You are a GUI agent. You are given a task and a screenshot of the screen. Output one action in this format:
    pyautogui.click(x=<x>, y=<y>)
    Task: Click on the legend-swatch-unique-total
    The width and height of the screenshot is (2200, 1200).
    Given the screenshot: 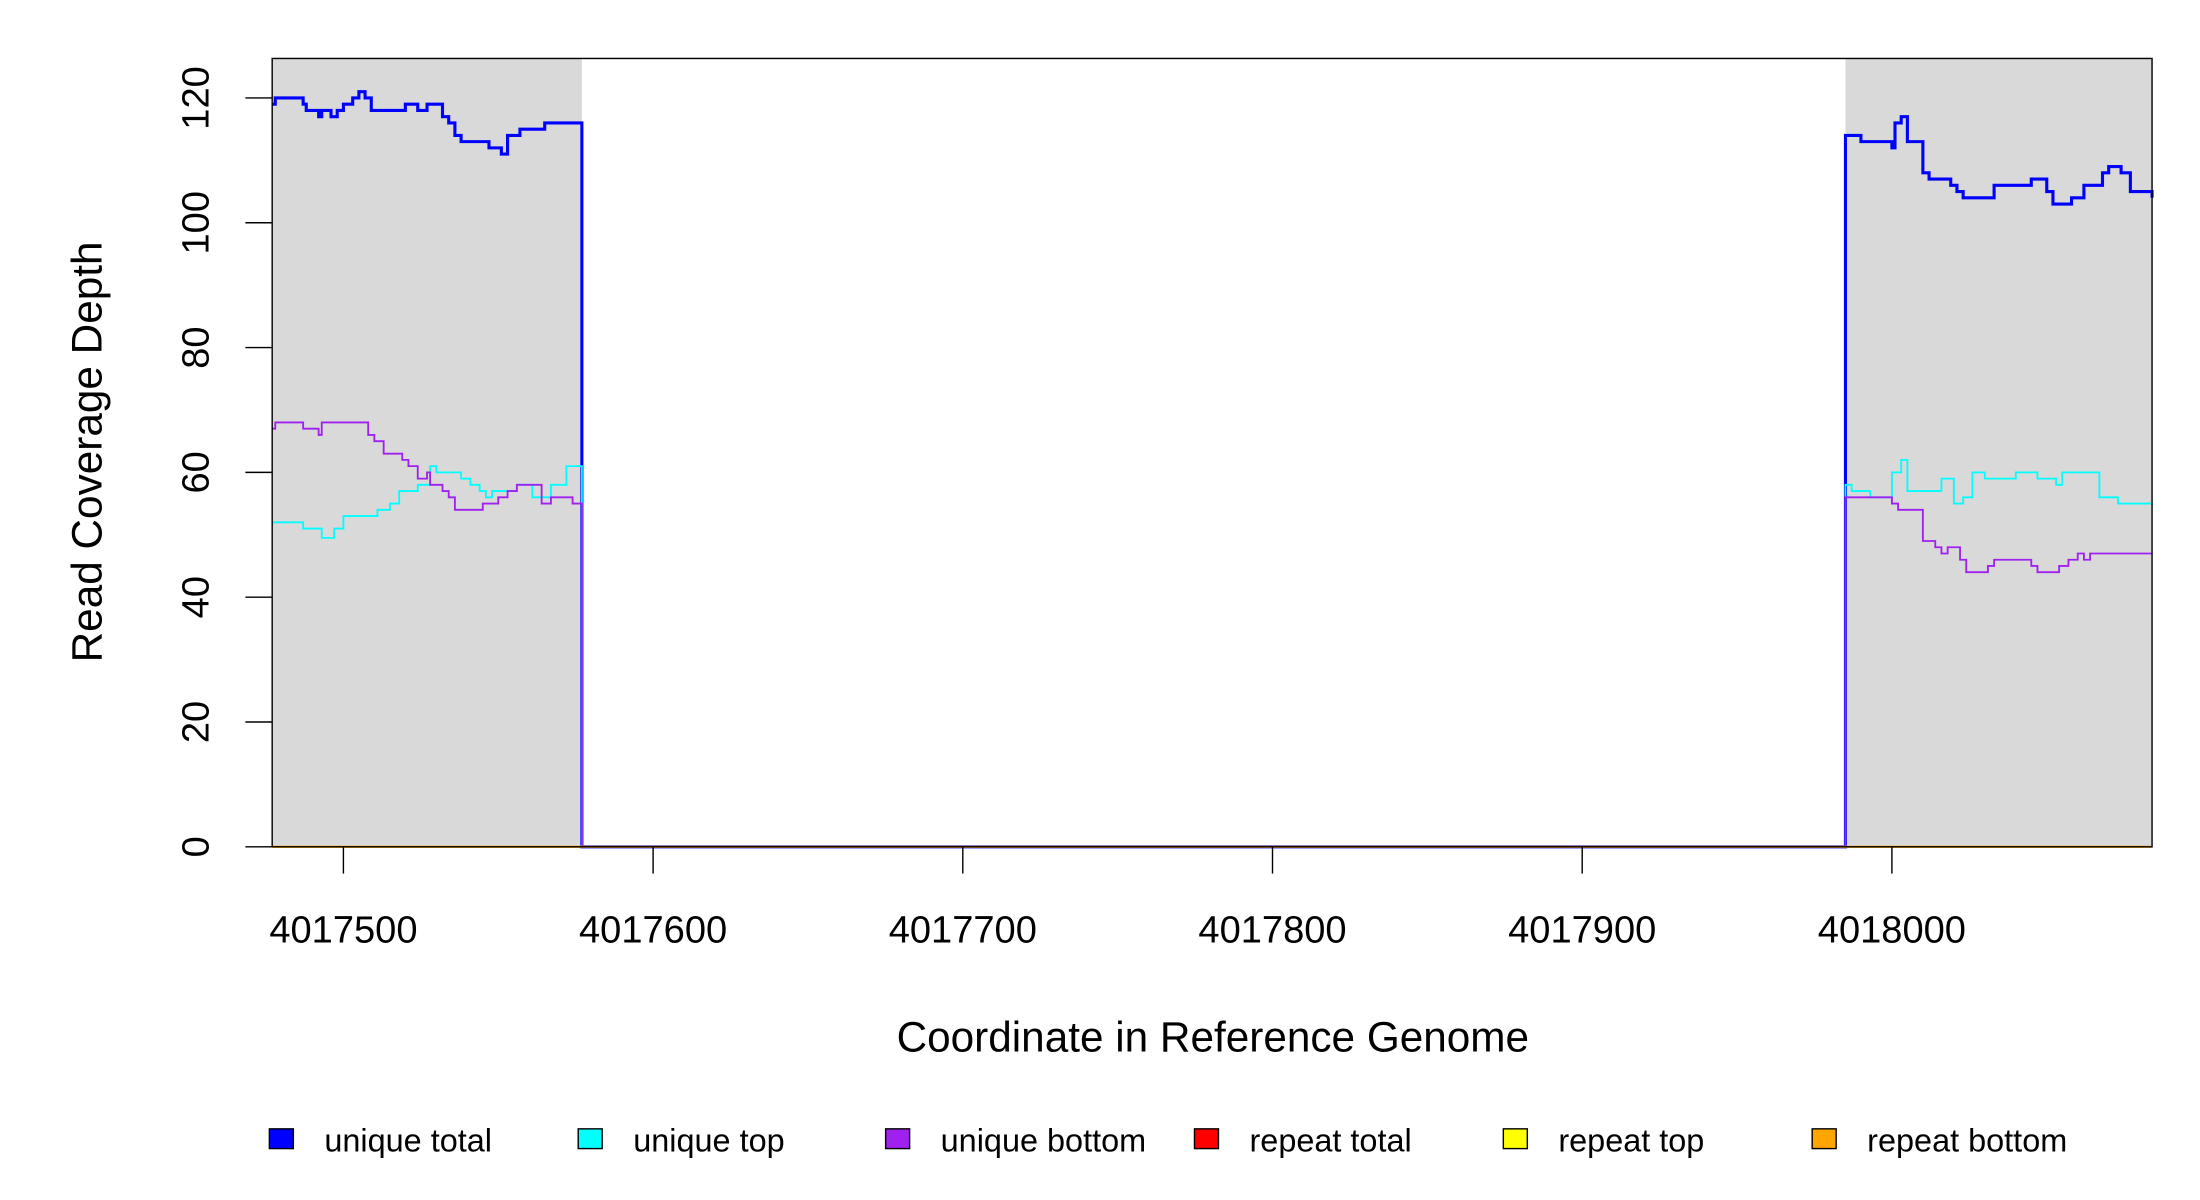 What is the action you would take?
    pyautogui.click(x=281, y=1139)
    